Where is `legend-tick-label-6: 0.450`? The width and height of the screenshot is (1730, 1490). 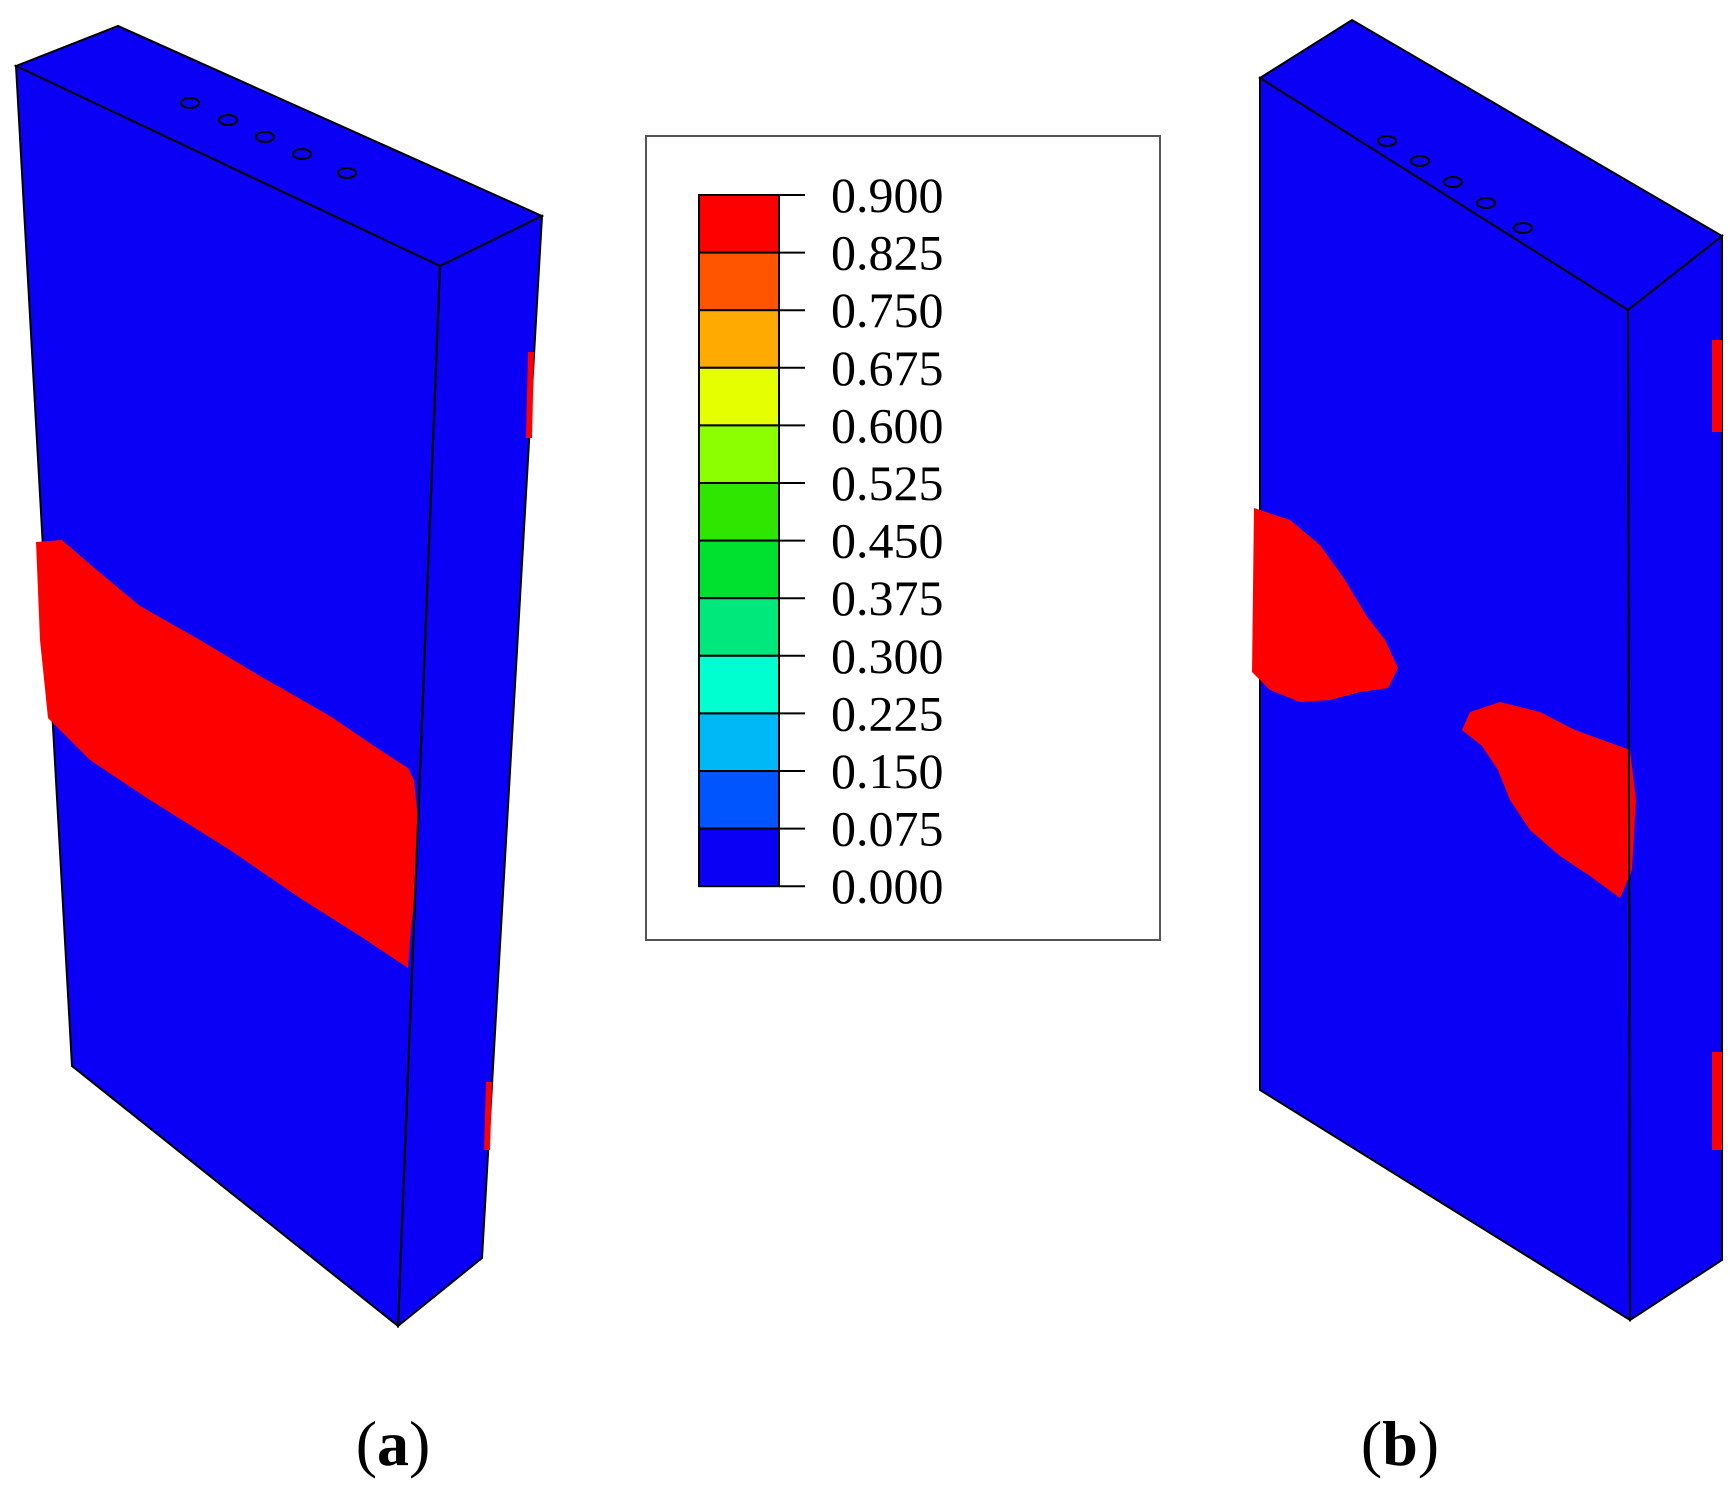
legend-tick-label-6: 0.450 is located at coordinates (887, 541).